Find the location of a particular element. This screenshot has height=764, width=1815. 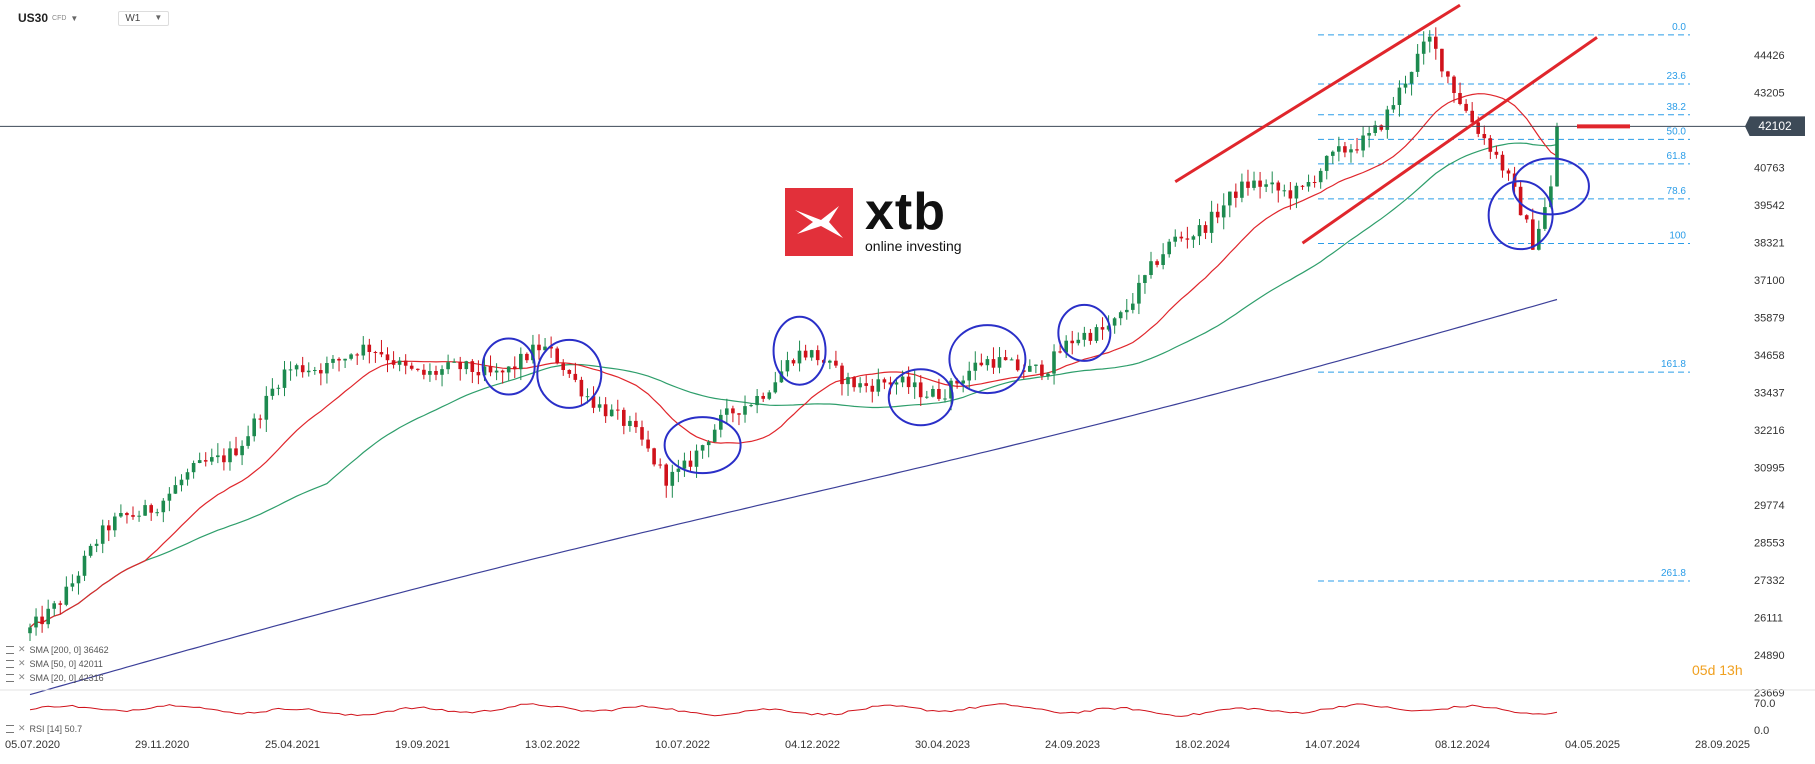

sma200-legend: ✕ SMA [200, 0] 36462 is located at coordinates (57, 649).